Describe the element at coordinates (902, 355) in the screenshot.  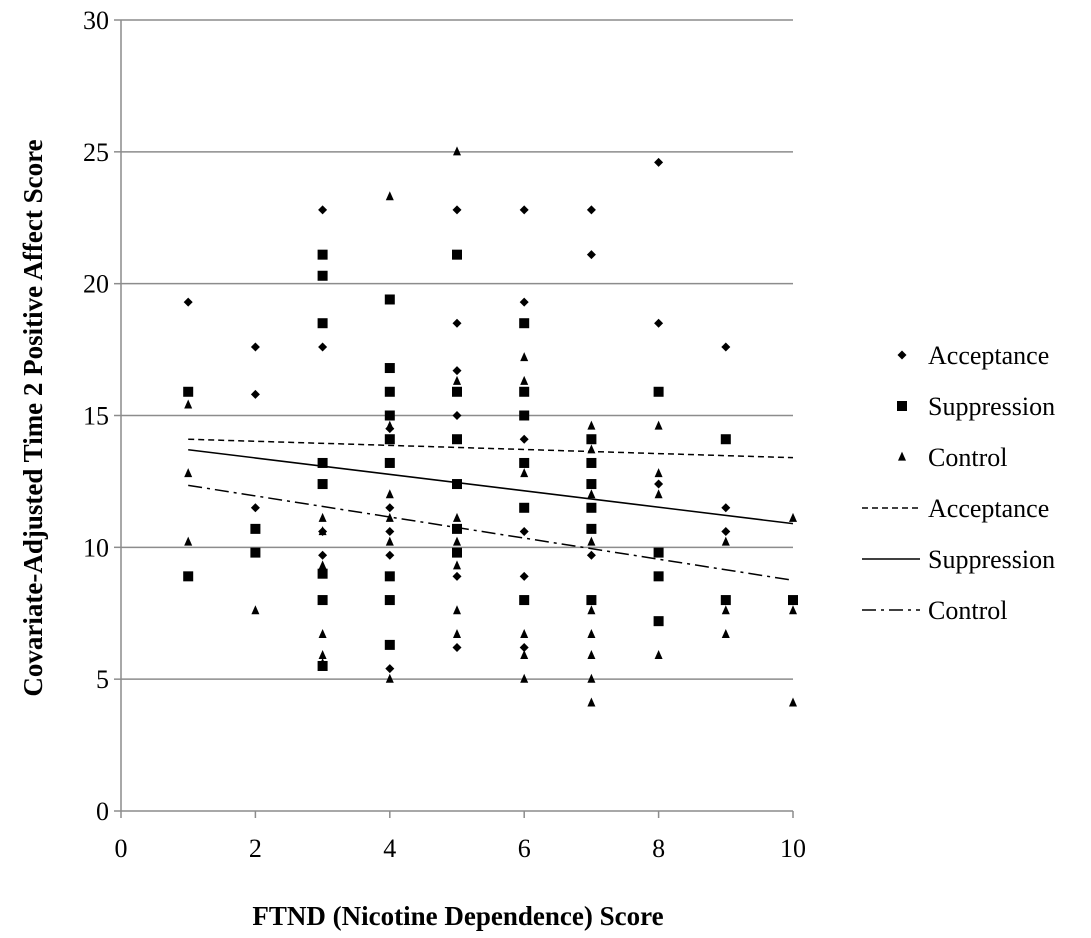
I see `legend-symbol-diamond` at that location.